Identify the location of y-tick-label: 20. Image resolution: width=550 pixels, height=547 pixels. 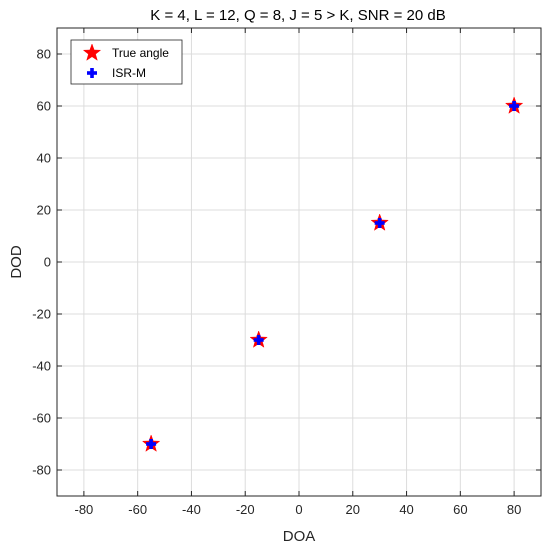
(44, 210).